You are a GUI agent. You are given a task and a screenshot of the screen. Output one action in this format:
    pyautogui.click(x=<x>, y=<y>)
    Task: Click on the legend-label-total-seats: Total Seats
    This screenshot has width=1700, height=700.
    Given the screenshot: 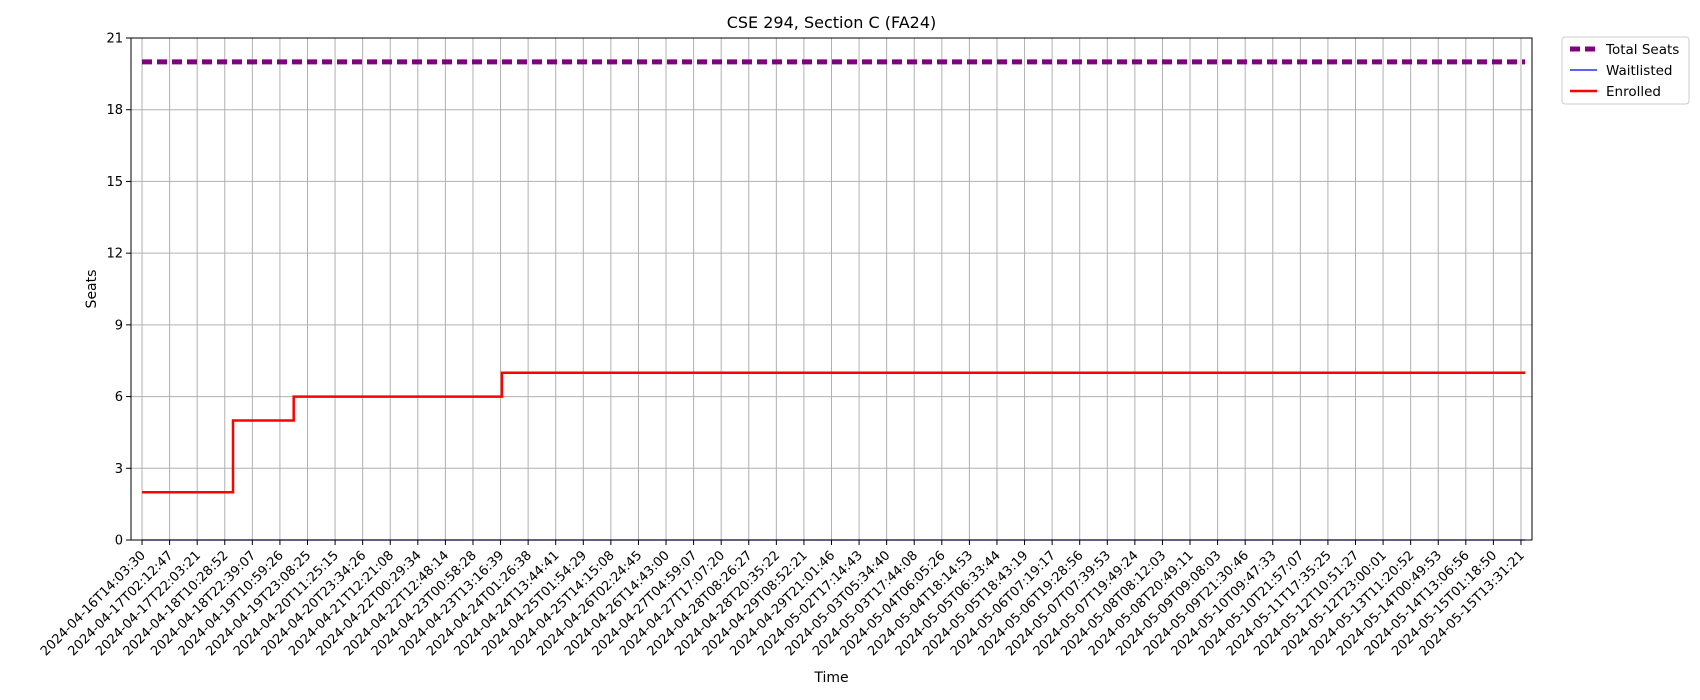 What is the action you would take?
    pyautogui.click(x=1642, y=50)
    